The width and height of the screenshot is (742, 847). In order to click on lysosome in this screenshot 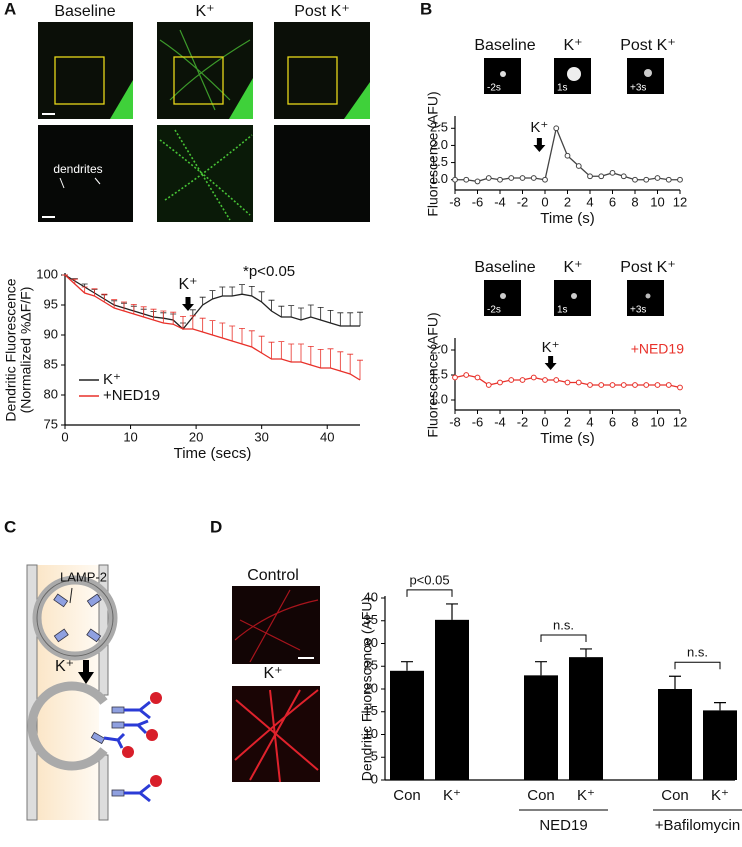, I will do `click(75, 618)`.